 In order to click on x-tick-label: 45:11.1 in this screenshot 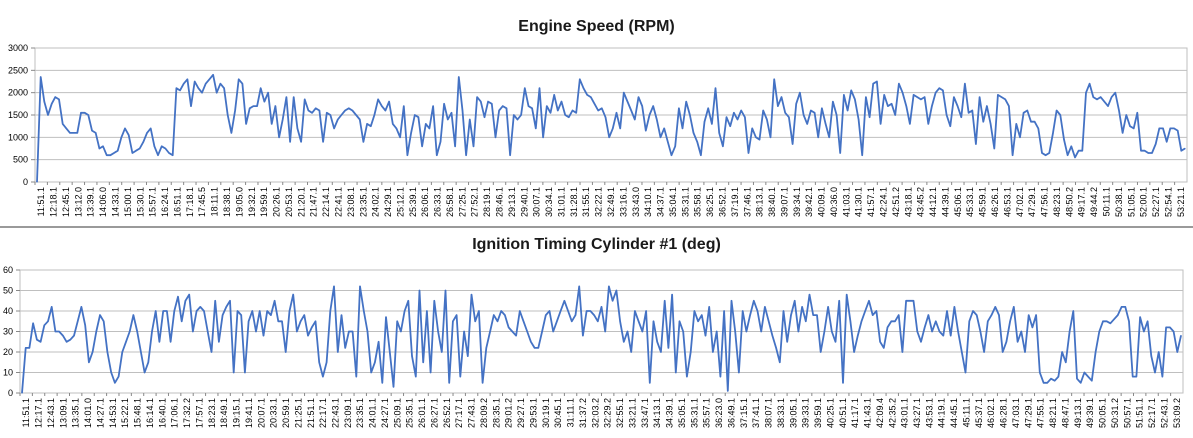, I will do `click(966, 412)`.